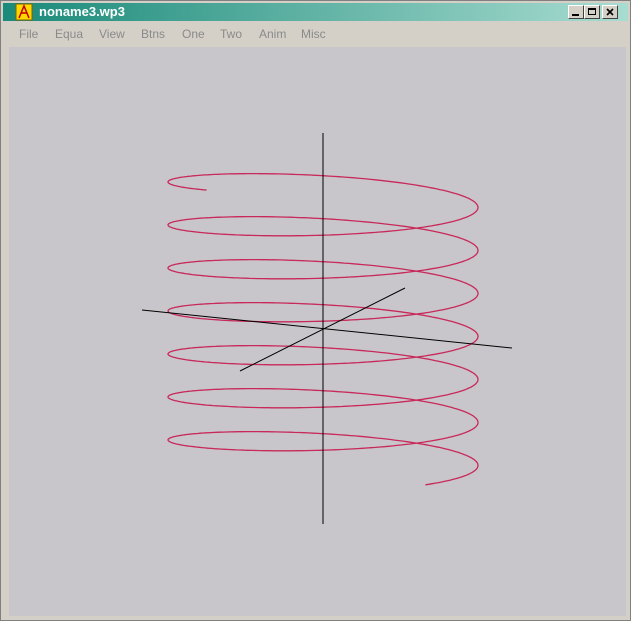 The height and width of the screenshot is (621, 631). What do you see at coordinates (610, 12) in the screenshot?
I see `close-button` at bounding box center [610, 12].